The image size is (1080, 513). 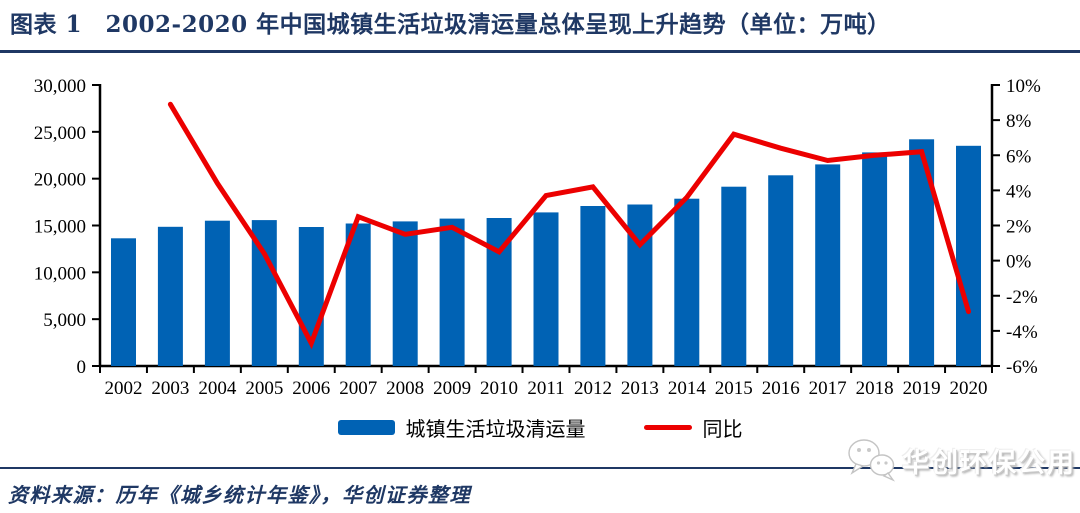 I want to click on x-tick-label: 2017, so click(x=828, y=388).